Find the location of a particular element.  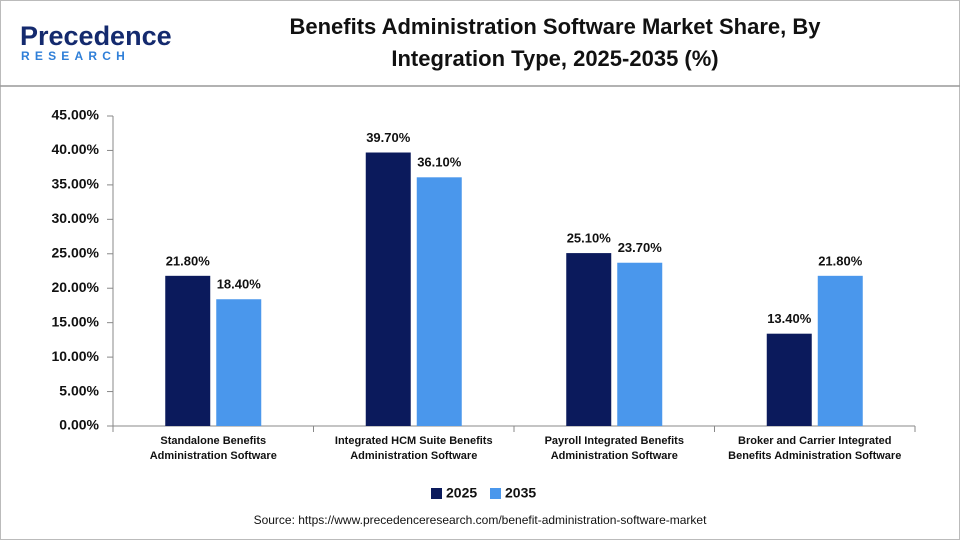

logo-name: Precedence is located at coordinates (96, 36).